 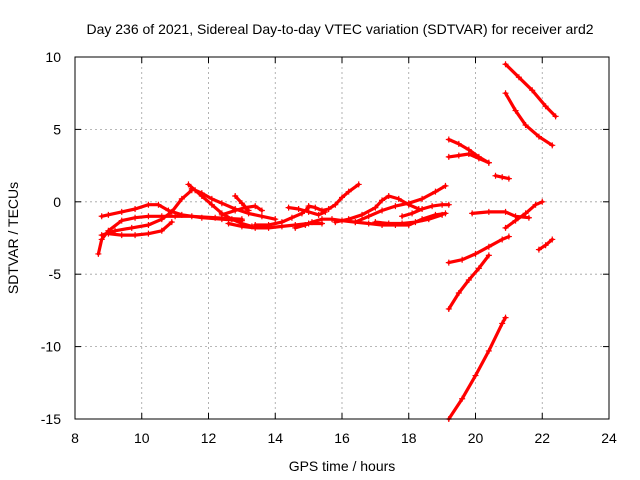 What do you see at coordinates (409, 438) in the screenshot?
I see `x-tick-label: 18` at bounding box center [409, 438].